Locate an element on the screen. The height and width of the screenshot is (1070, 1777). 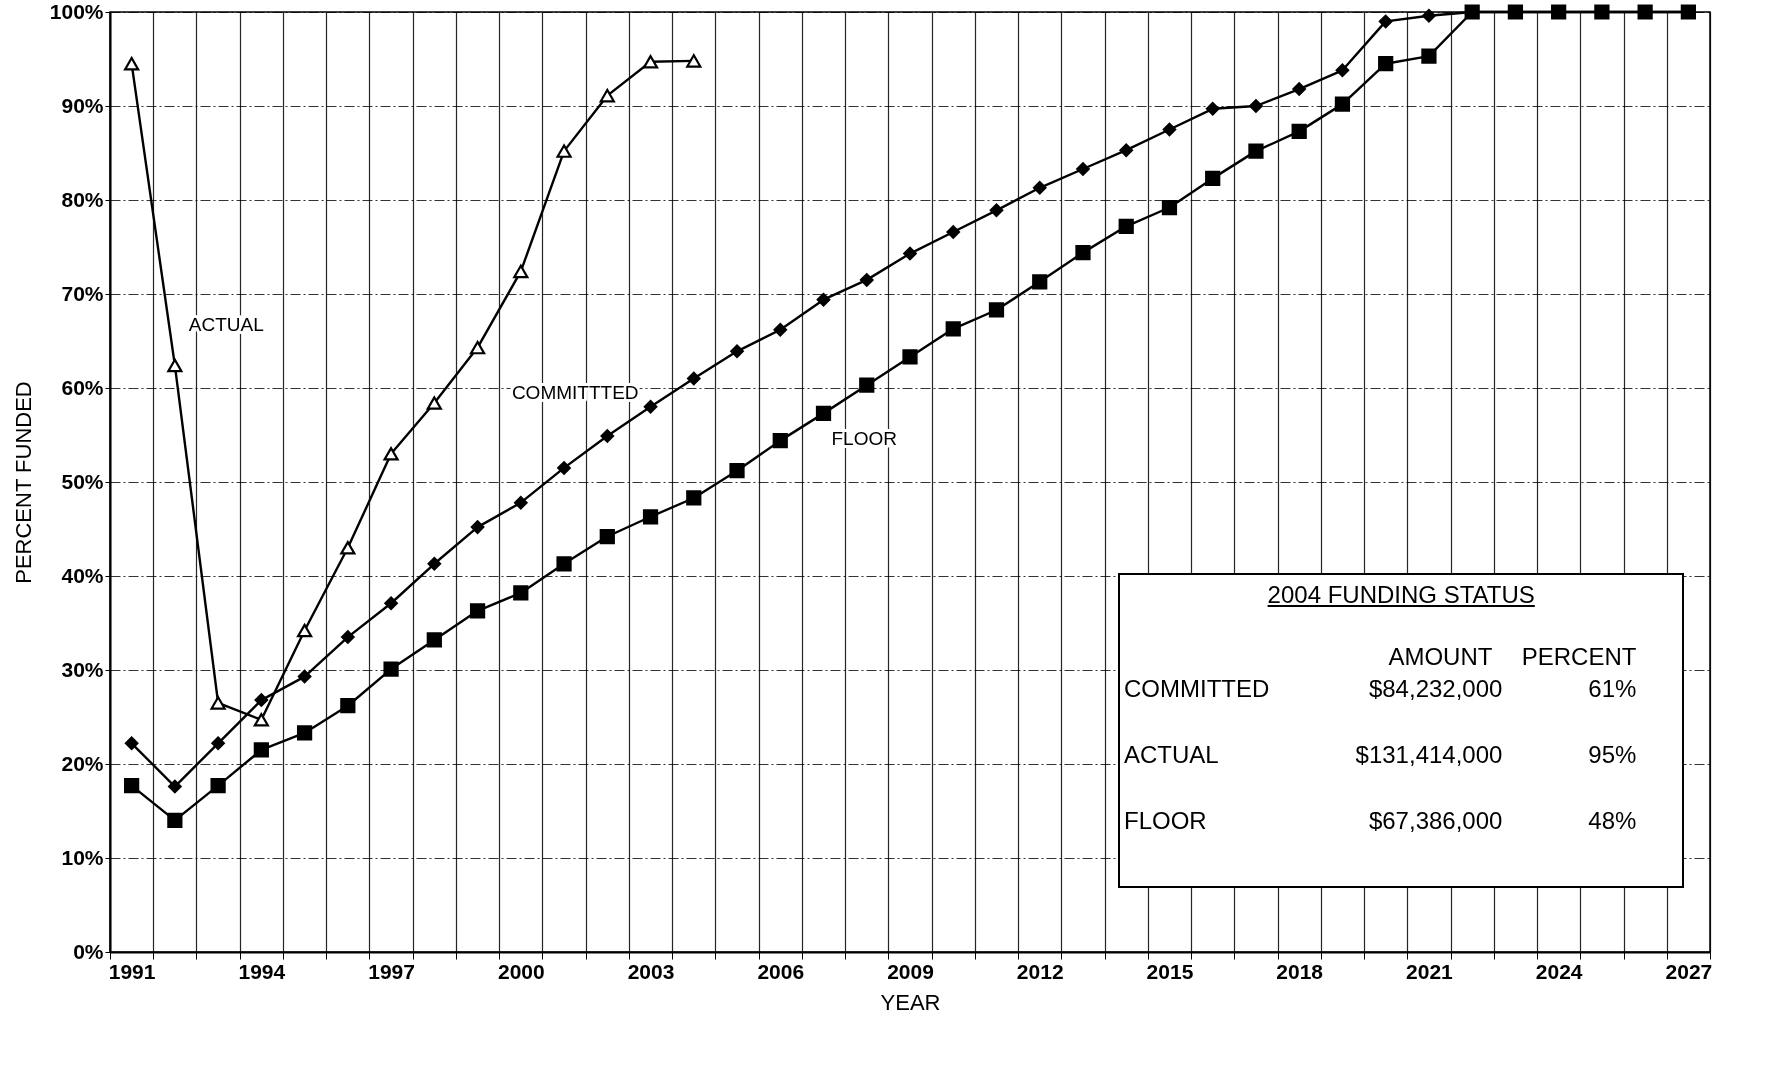
y-tick-label: 50% is located at coordinates (82, 481).